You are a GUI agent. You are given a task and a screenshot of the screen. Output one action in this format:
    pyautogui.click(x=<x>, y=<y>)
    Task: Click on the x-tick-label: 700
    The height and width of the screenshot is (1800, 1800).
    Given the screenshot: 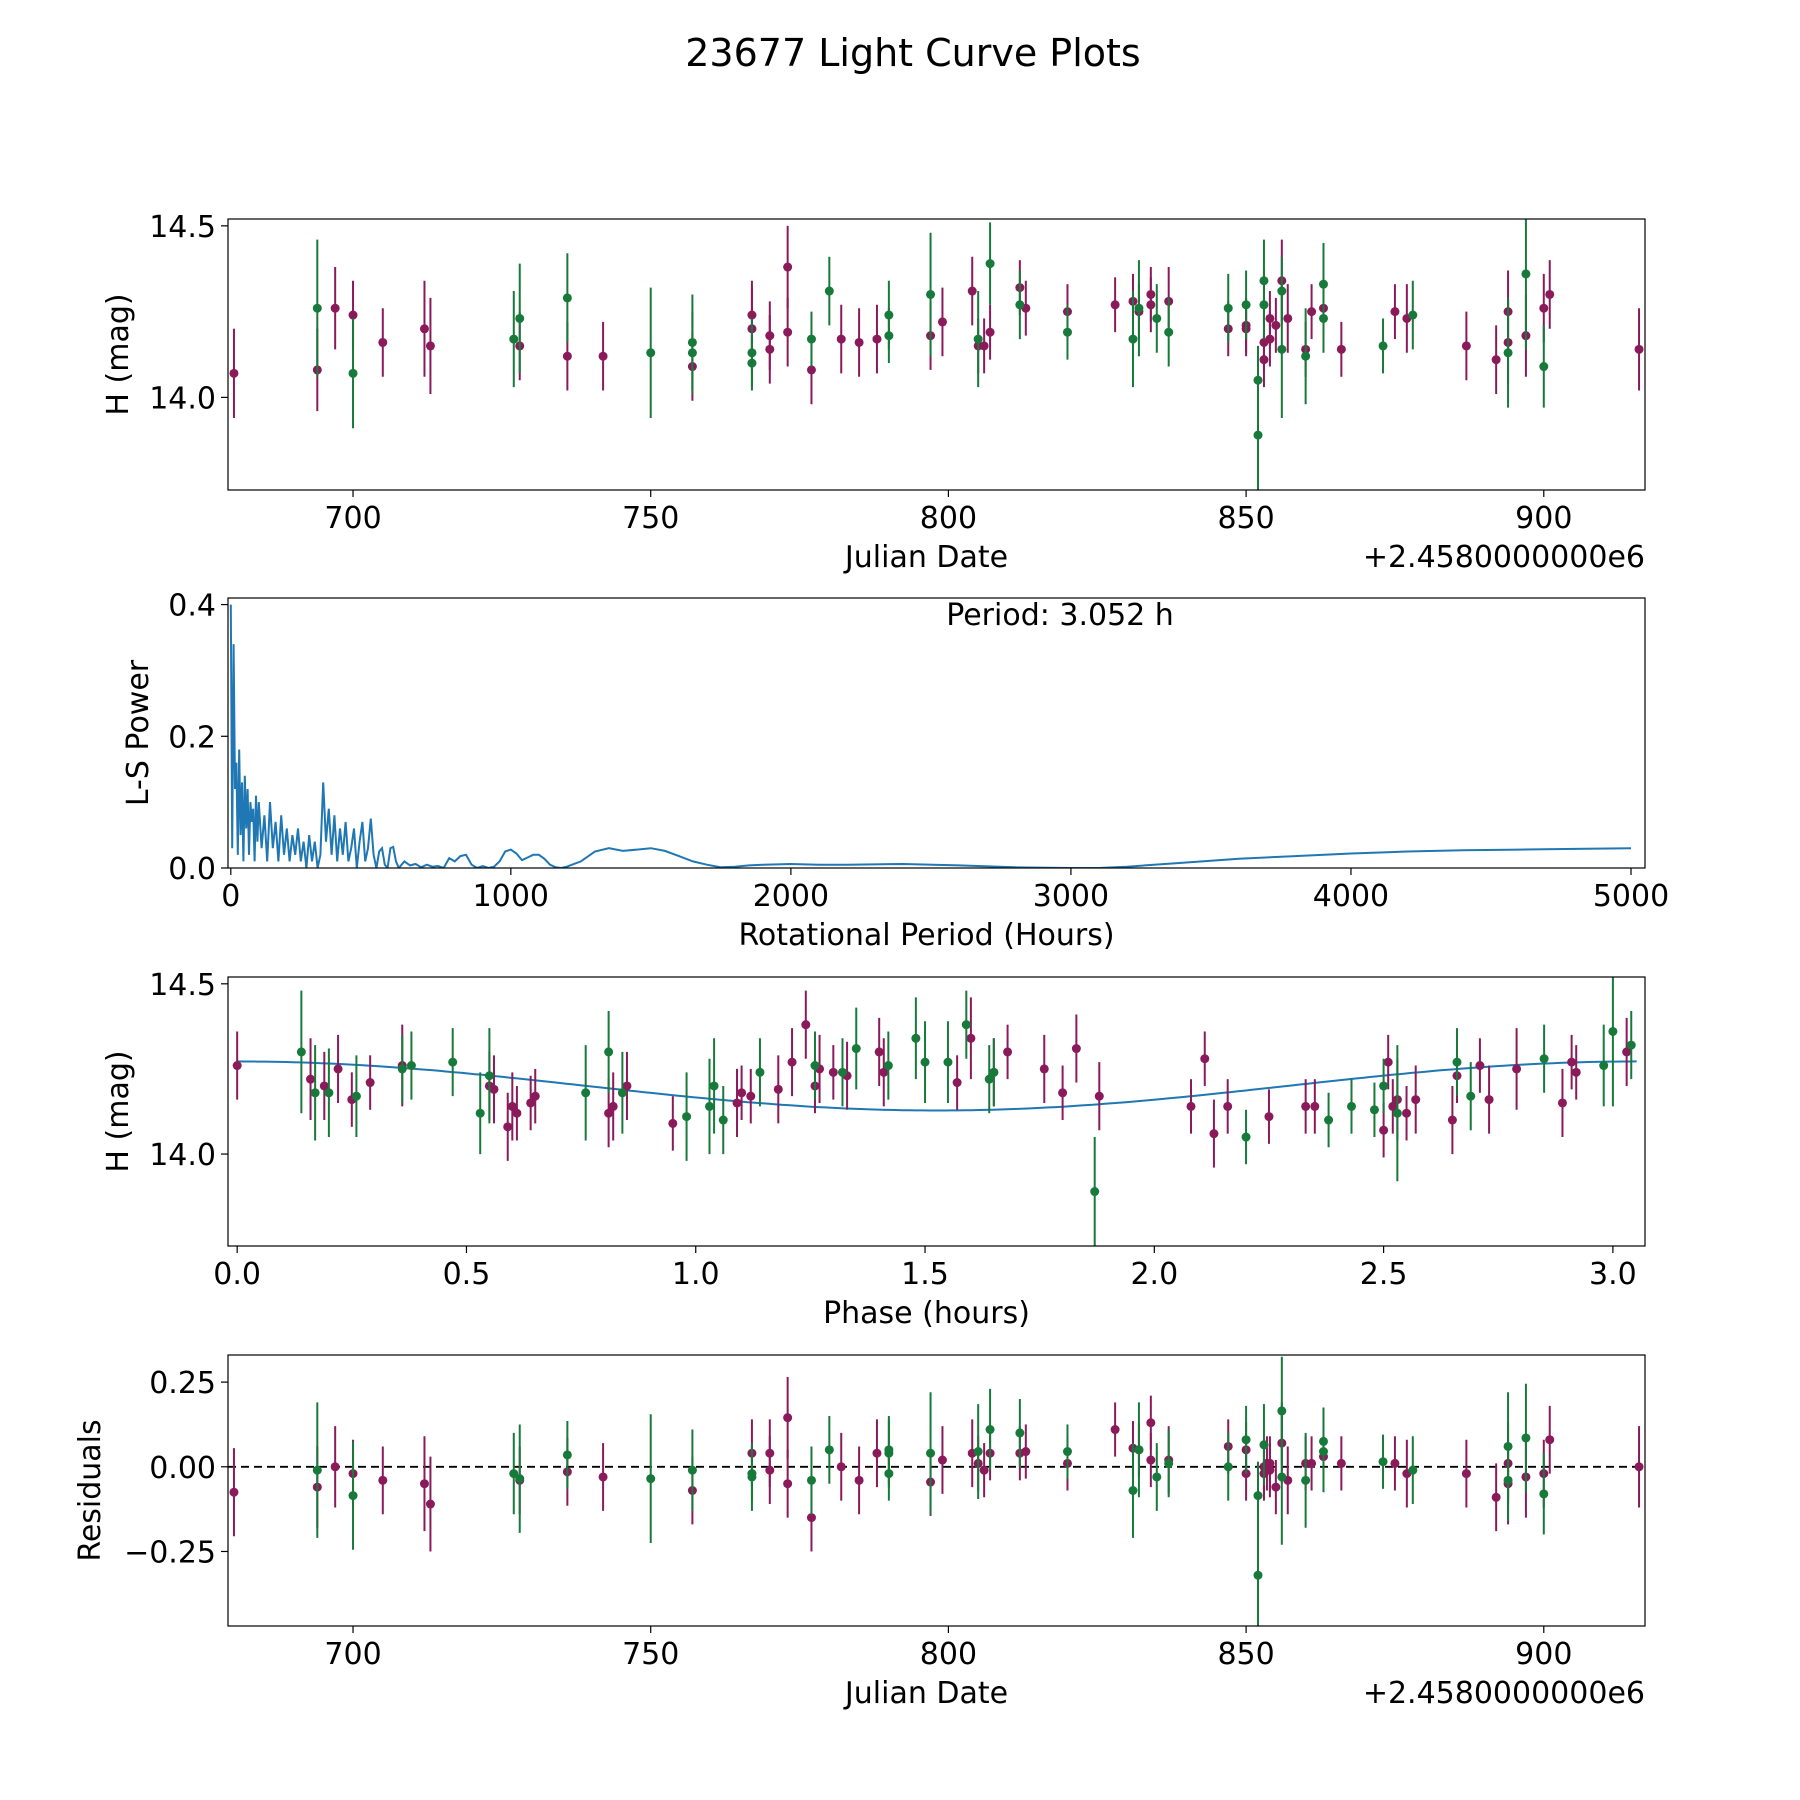 What is the action you would take?
    pyautogui.click(x=352, y=1654)
    